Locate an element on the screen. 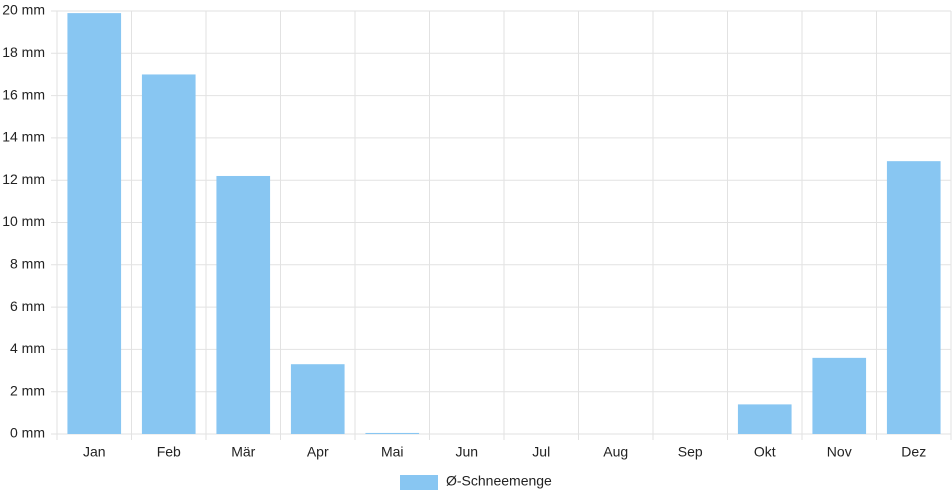  x-tick-label: Mär is located at coordinates (243, 452).